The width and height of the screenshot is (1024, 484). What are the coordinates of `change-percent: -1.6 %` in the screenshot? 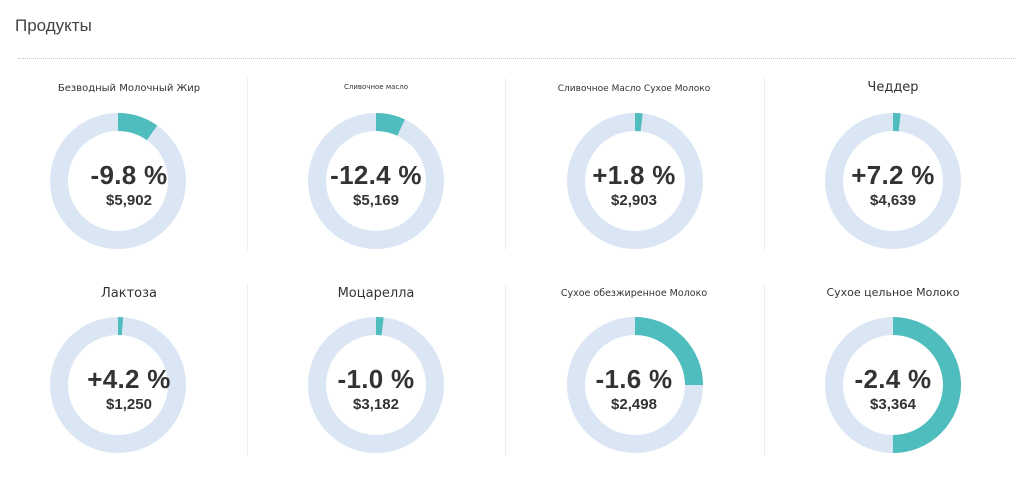 It's located at (634, 379).